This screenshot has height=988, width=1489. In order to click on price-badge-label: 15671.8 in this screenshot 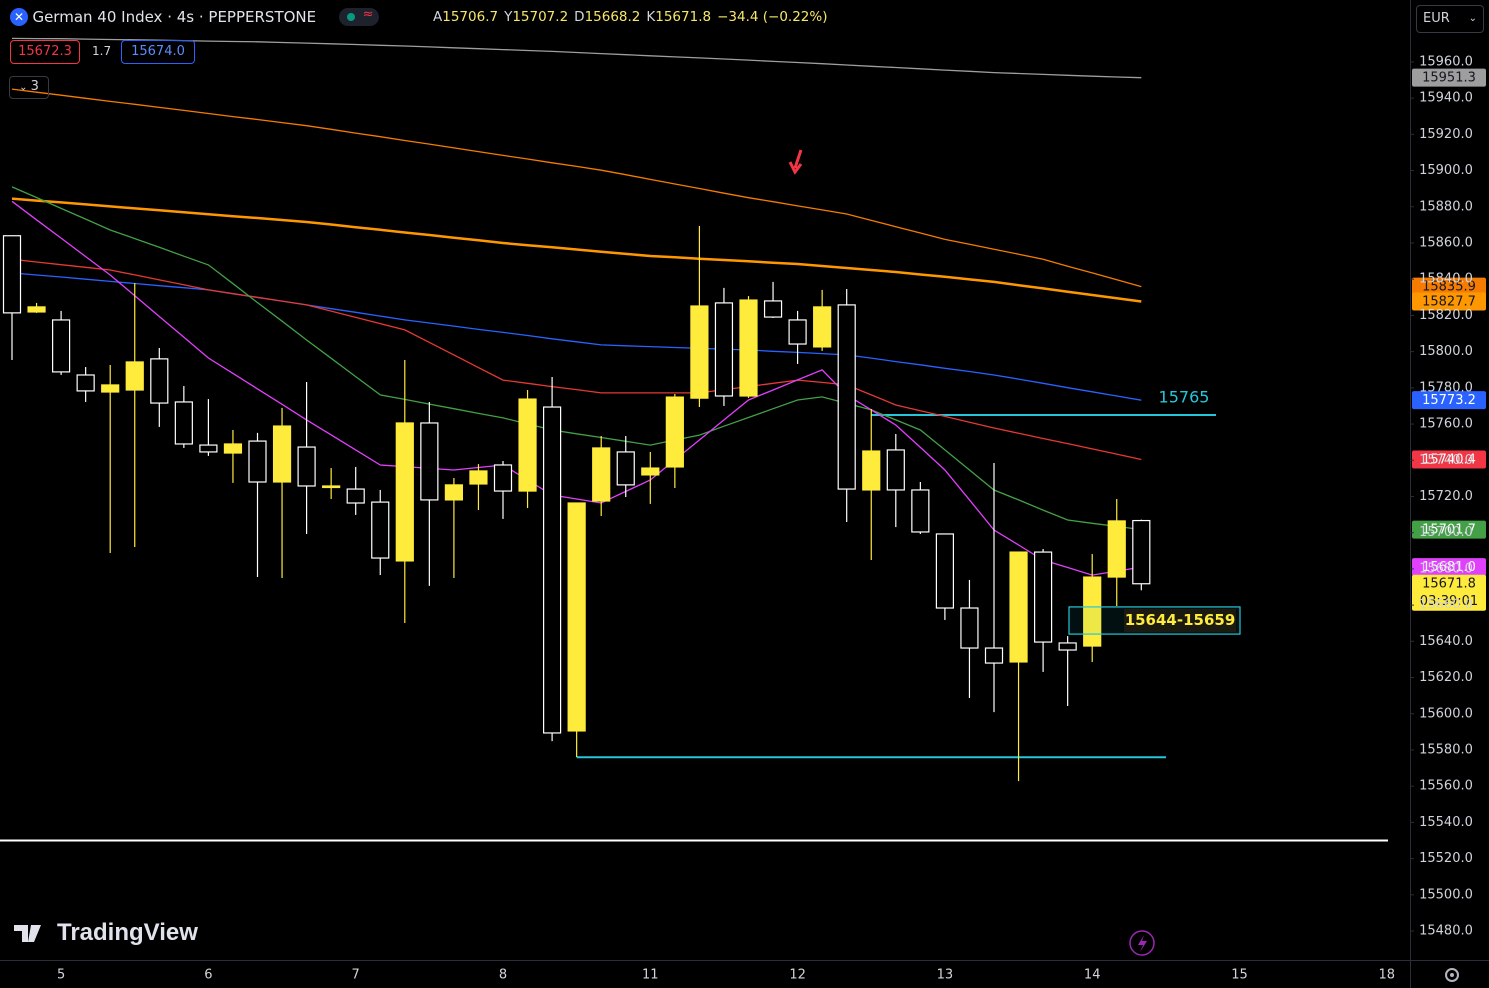, I will do `click(1449, 584)`.